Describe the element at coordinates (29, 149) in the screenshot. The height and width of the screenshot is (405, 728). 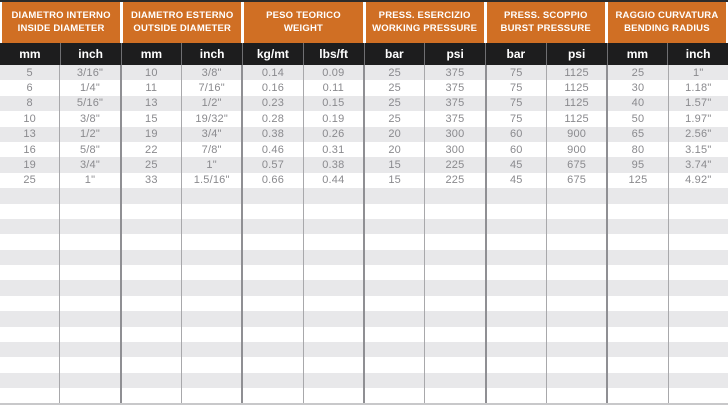
I see `table-cell: 16` at that location.